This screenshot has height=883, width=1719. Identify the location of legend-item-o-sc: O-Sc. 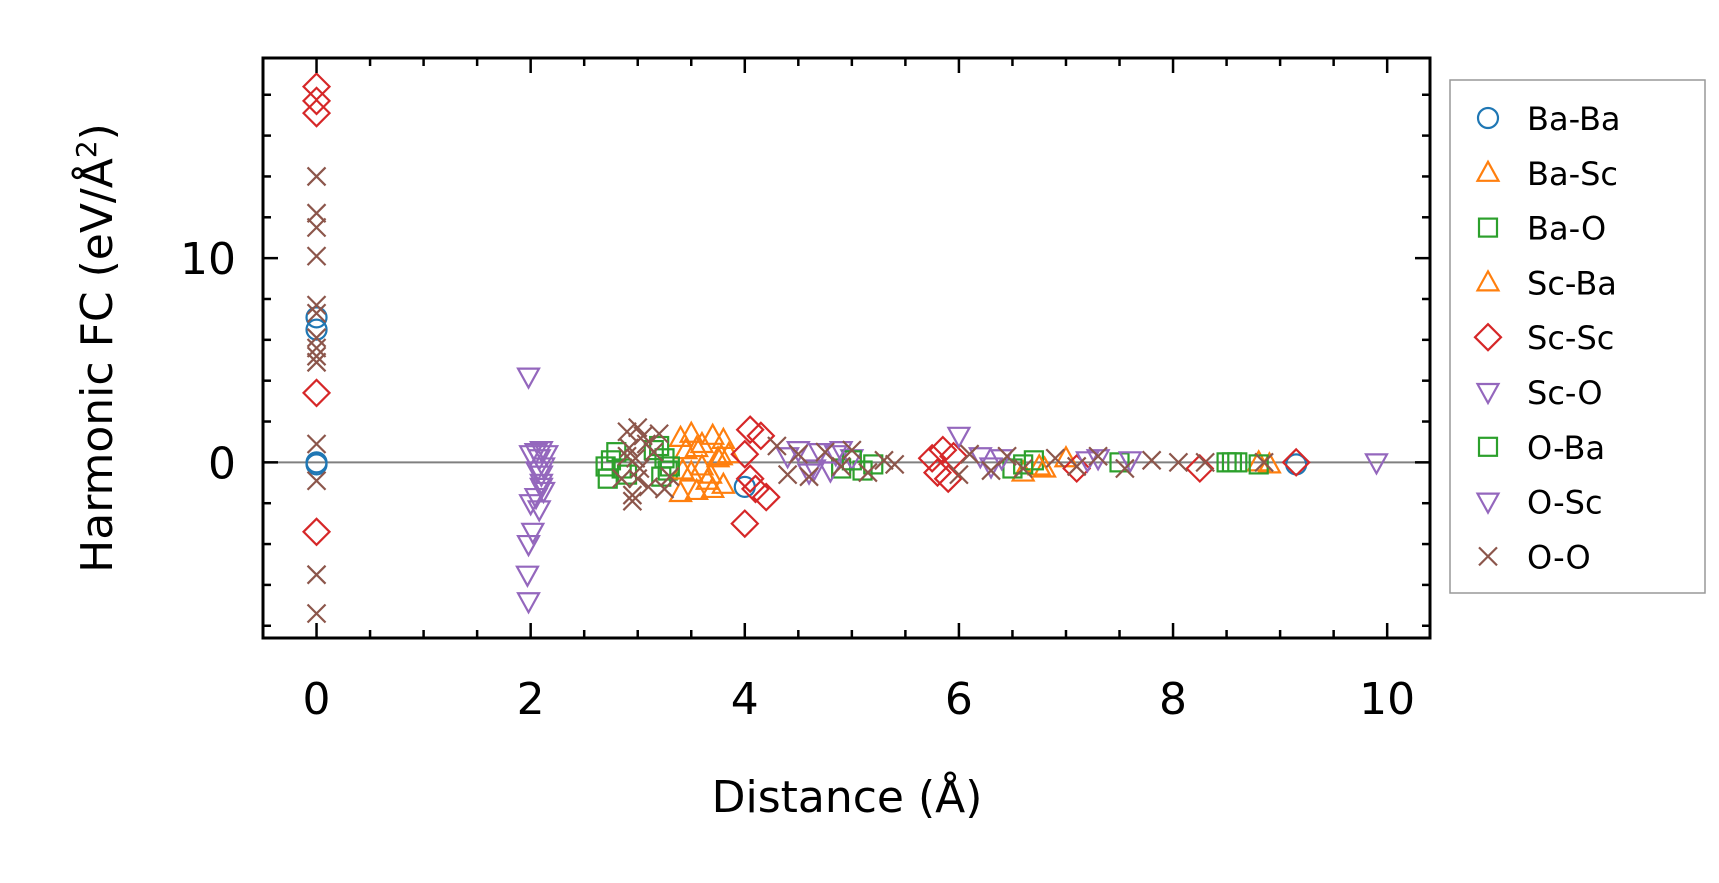
(1539, 503).